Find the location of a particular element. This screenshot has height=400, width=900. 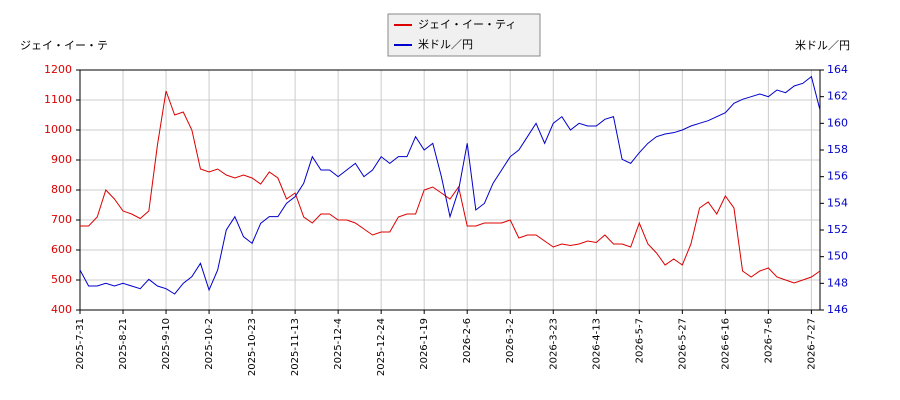

y2-tick-label: 154 is located at coordinates (837, 202).